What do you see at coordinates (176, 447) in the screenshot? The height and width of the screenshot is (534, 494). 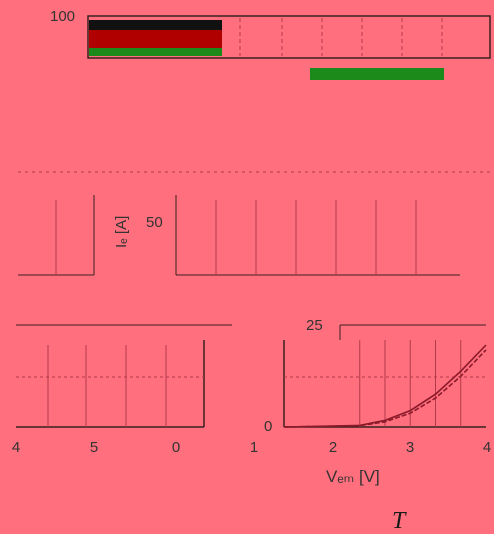 I see `x-tick-label: 0` at bounding box center [176, 447].